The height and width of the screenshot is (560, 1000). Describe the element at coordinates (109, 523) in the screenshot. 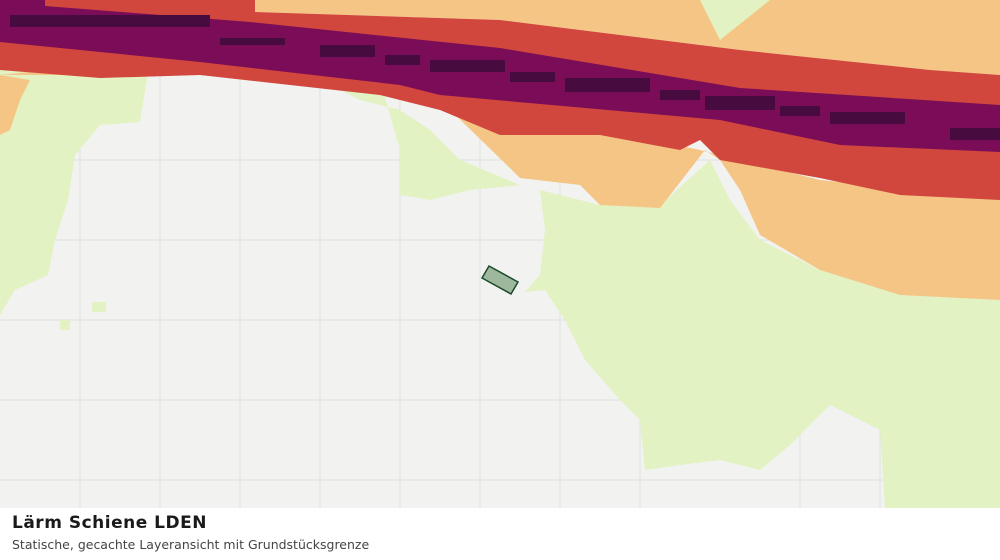

I see `caption-title: Lärm Schiene LDEN` at that location.